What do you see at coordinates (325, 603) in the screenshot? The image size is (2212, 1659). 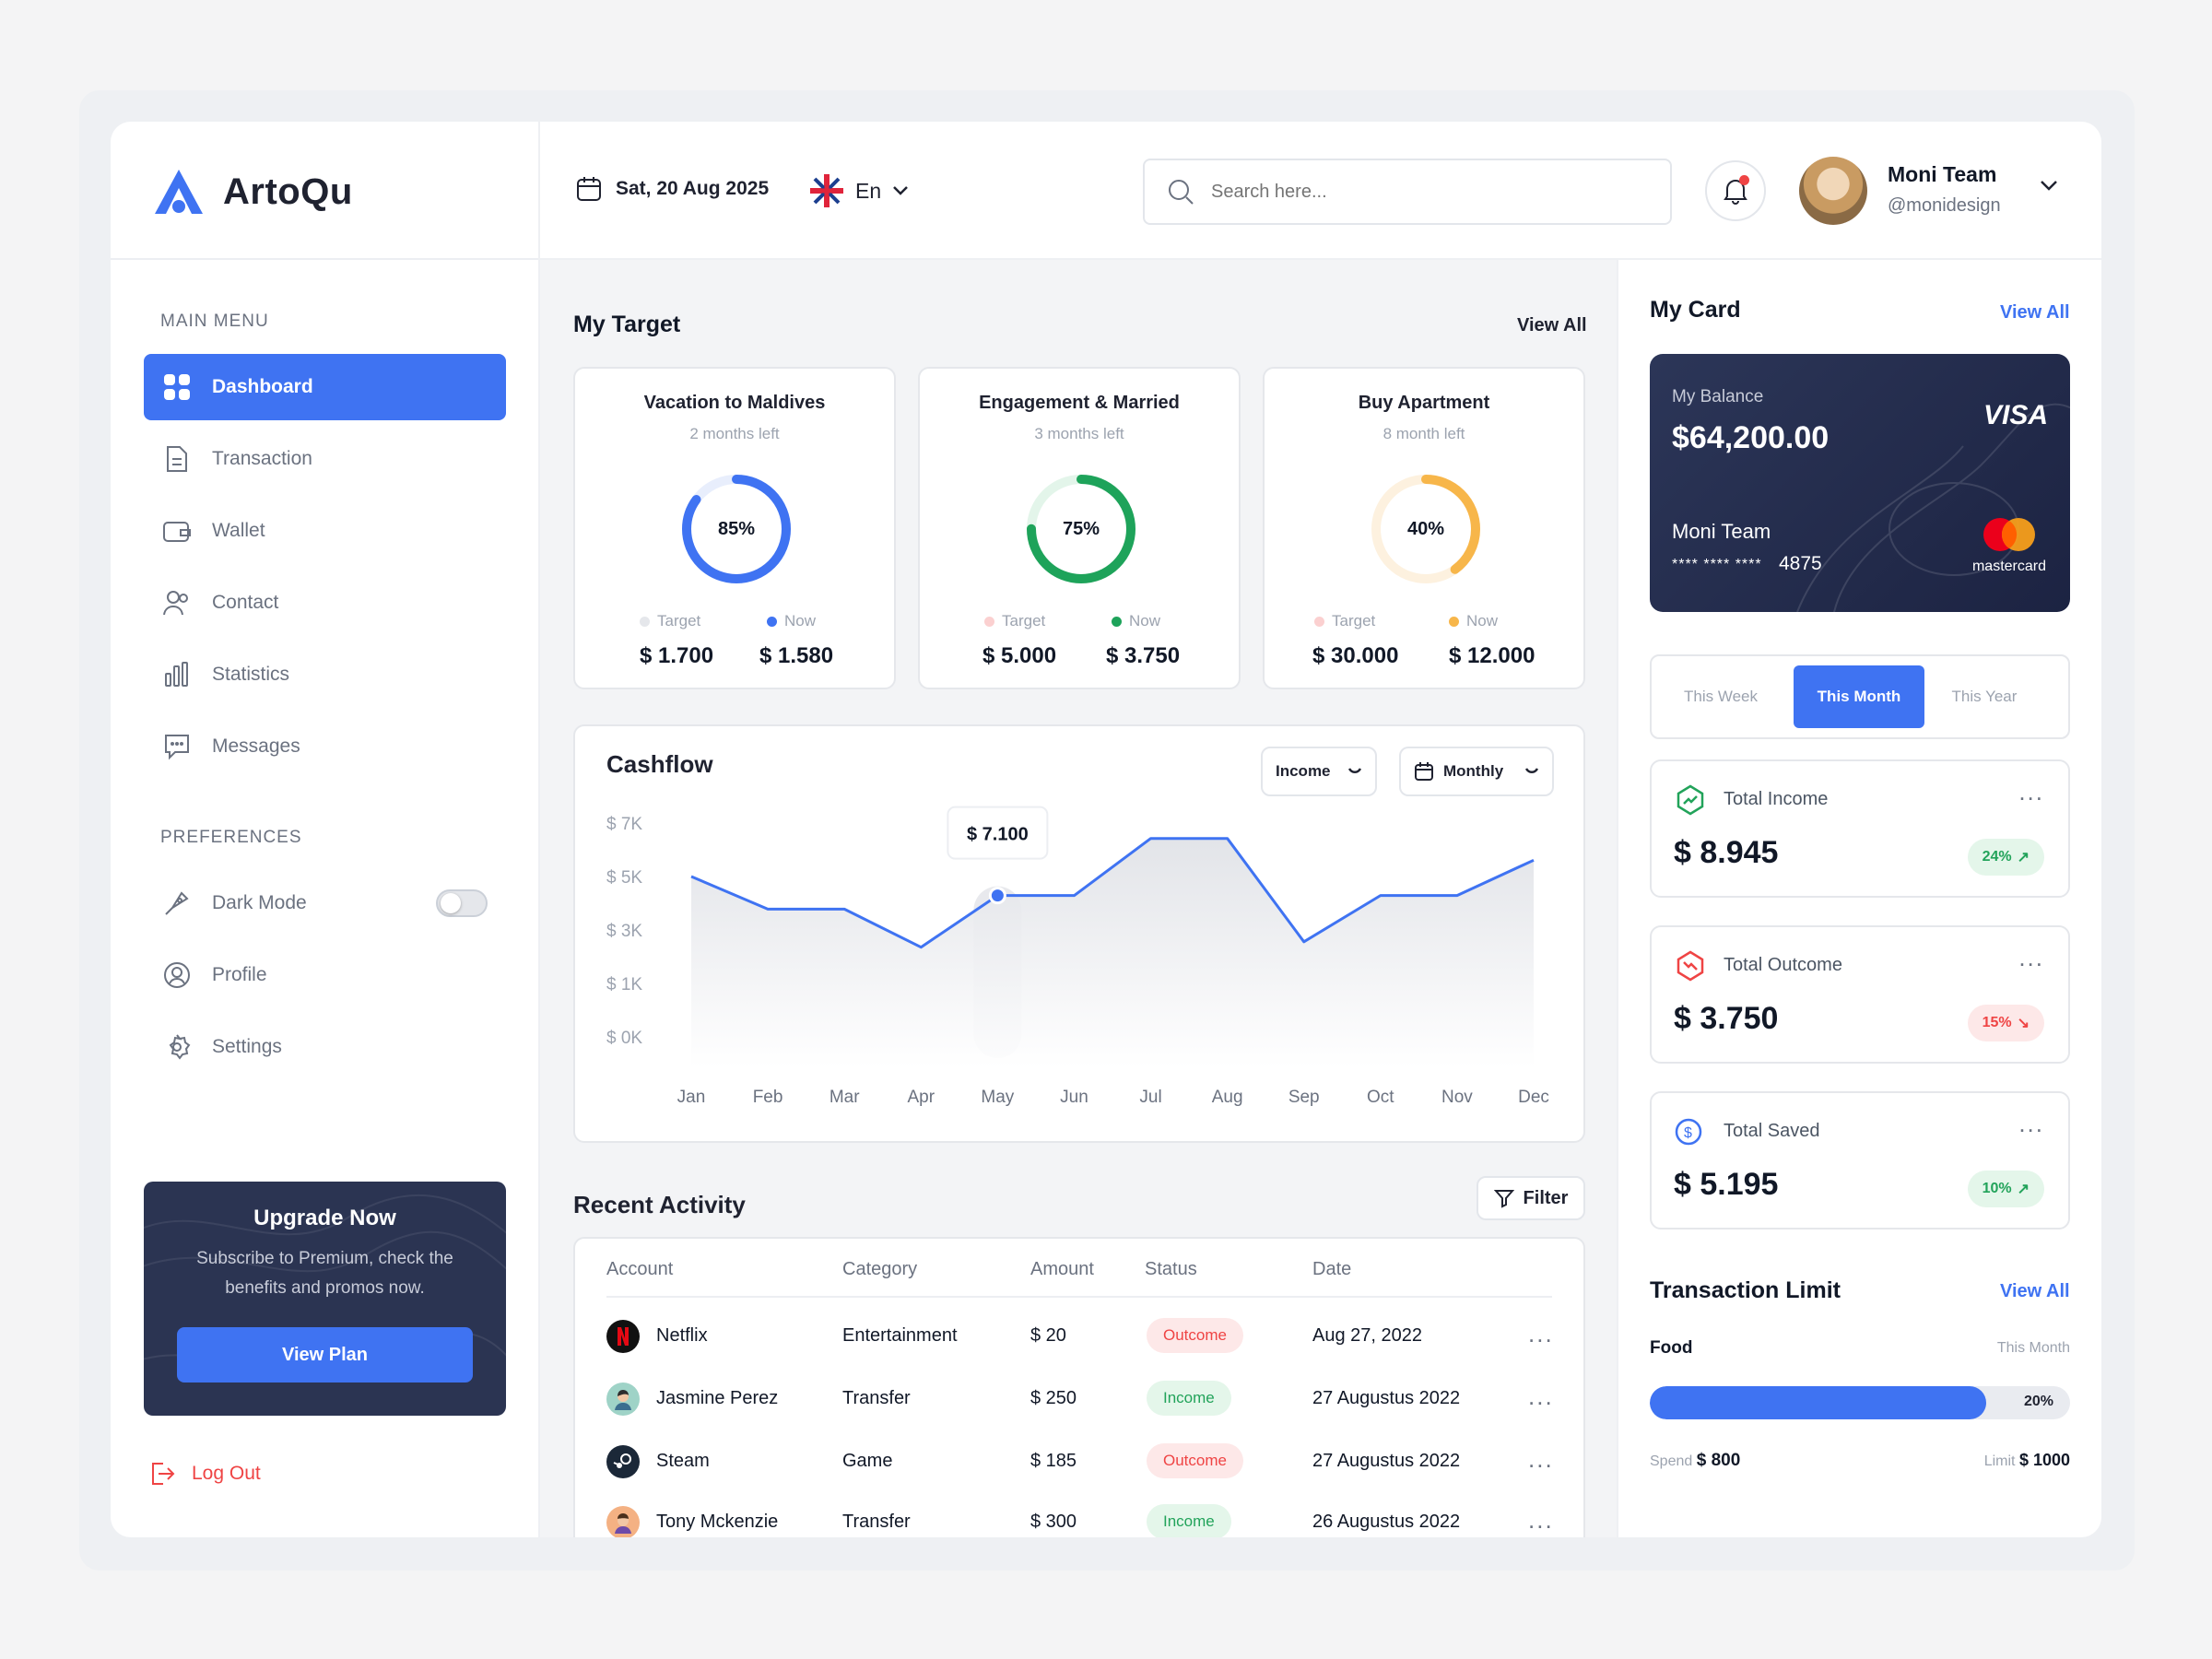 I see `sidebar-item-contact: Contact` at bounding box center [325, 603].